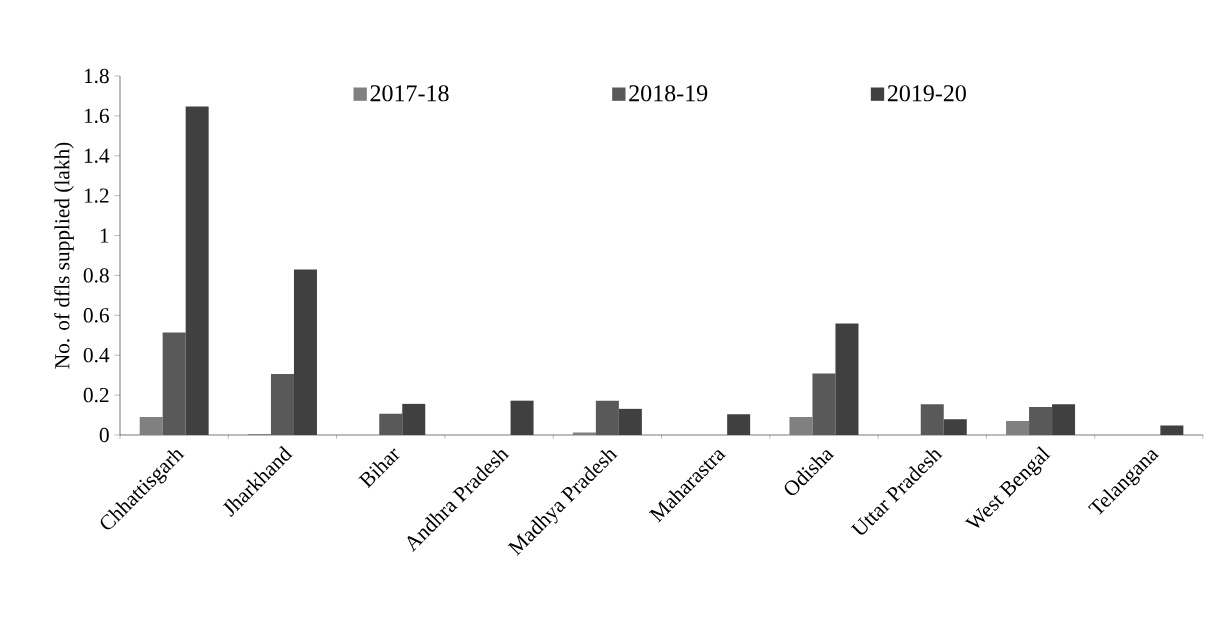 This screenshot has width=1208, height=620. What do you see at coordinates (104, 235) in the screenshot?
I see `y-tick-label: 1` at bounding box center [104, 235].